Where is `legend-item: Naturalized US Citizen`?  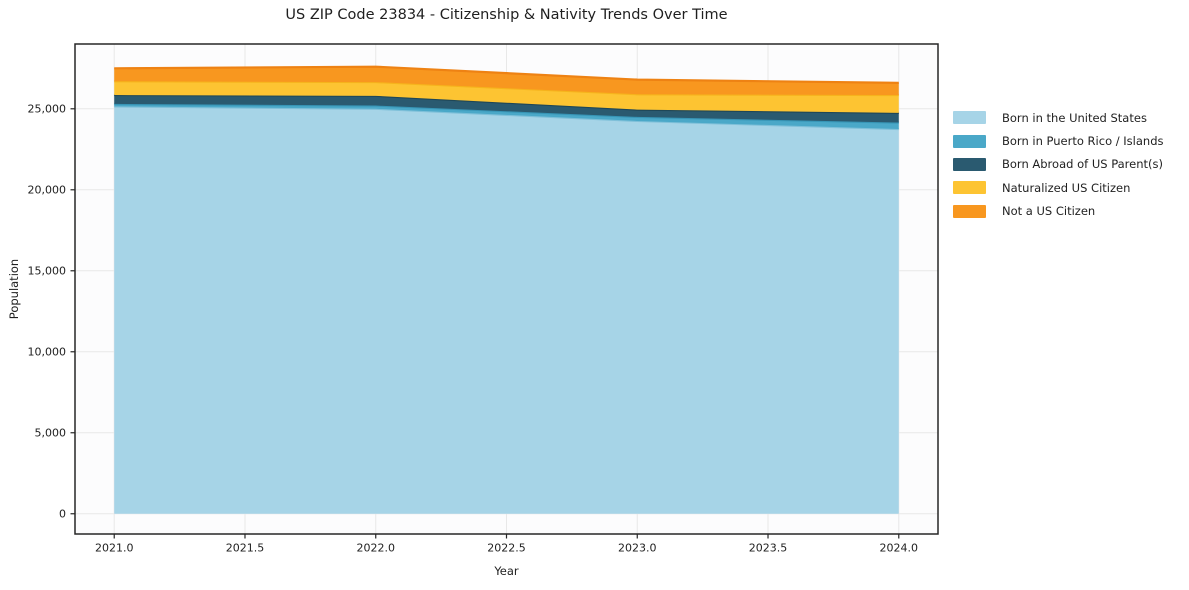 legend-item: Naturalized US Citizen is located at coordinates (1058, 187).